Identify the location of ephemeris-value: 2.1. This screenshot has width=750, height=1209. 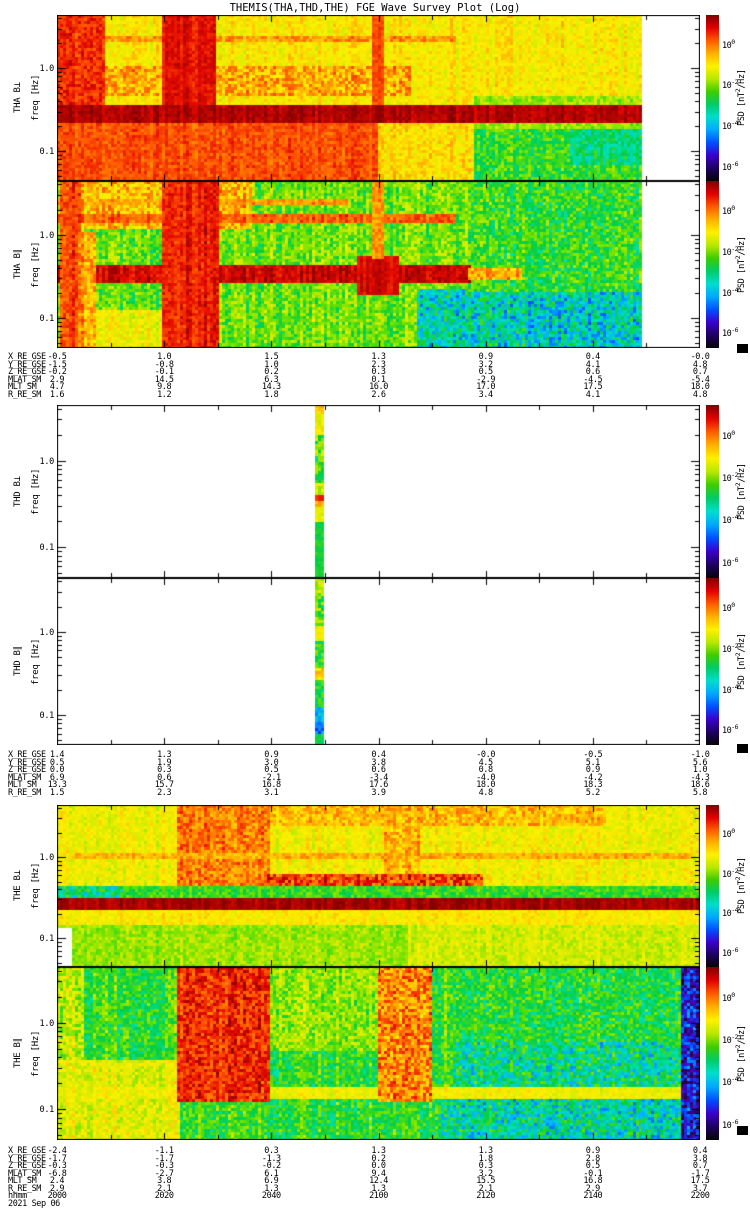
(486, 1188).